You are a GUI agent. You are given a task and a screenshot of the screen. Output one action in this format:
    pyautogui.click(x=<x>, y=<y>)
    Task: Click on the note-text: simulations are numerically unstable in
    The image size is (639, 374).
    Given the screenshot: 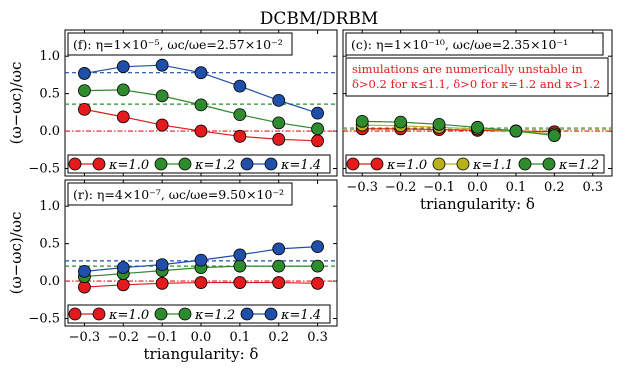 What is the action you would take?
    pyautogui.click(x=467, y=69)
    